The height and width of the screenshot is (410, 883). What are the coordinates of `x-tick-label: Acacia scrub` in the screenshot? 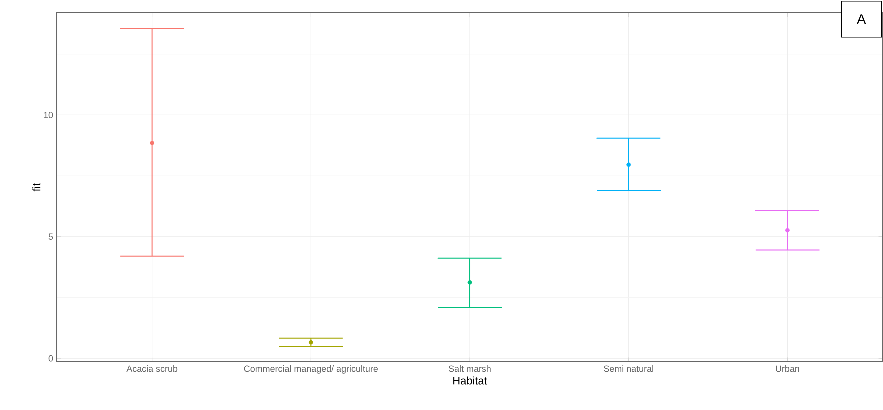 It's located at (152, 369).